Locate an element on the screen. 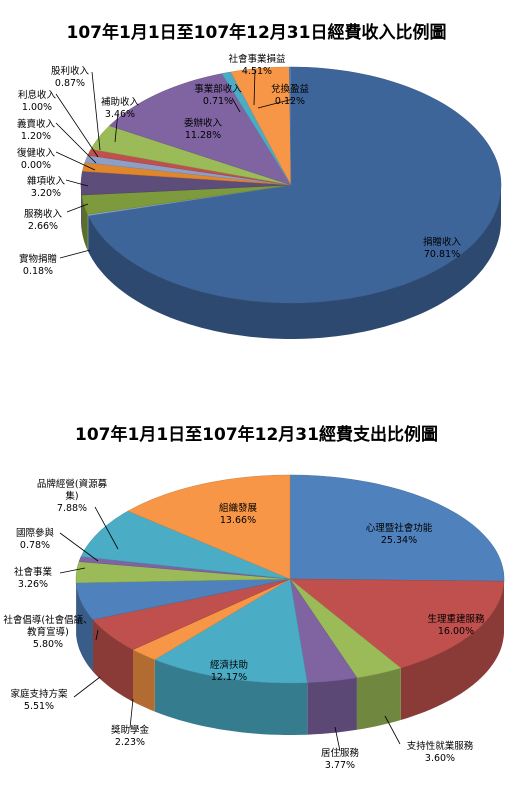  income-value-8: 3.46% is located at coordinates (120, 114).